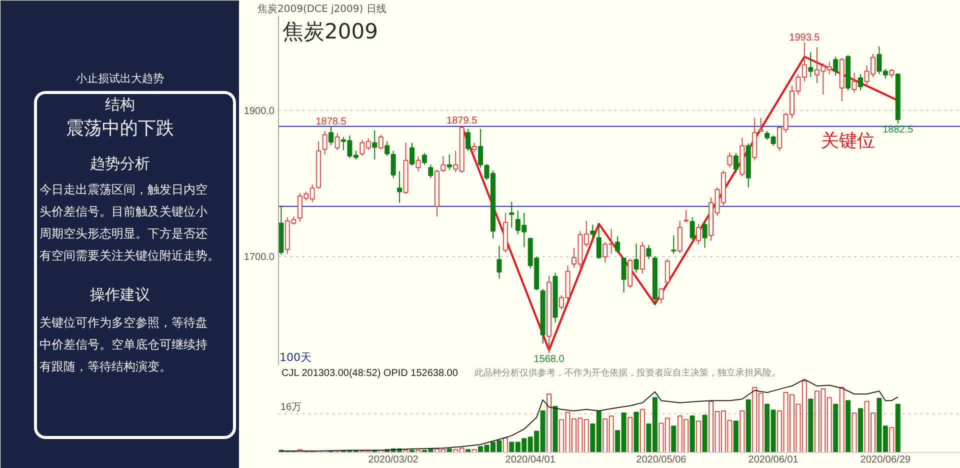 The height and width of the screenshot is (468, 960). Describe the element at coordinates (462, 121) in the screenshot. I see `text: 1879.5` at that location.